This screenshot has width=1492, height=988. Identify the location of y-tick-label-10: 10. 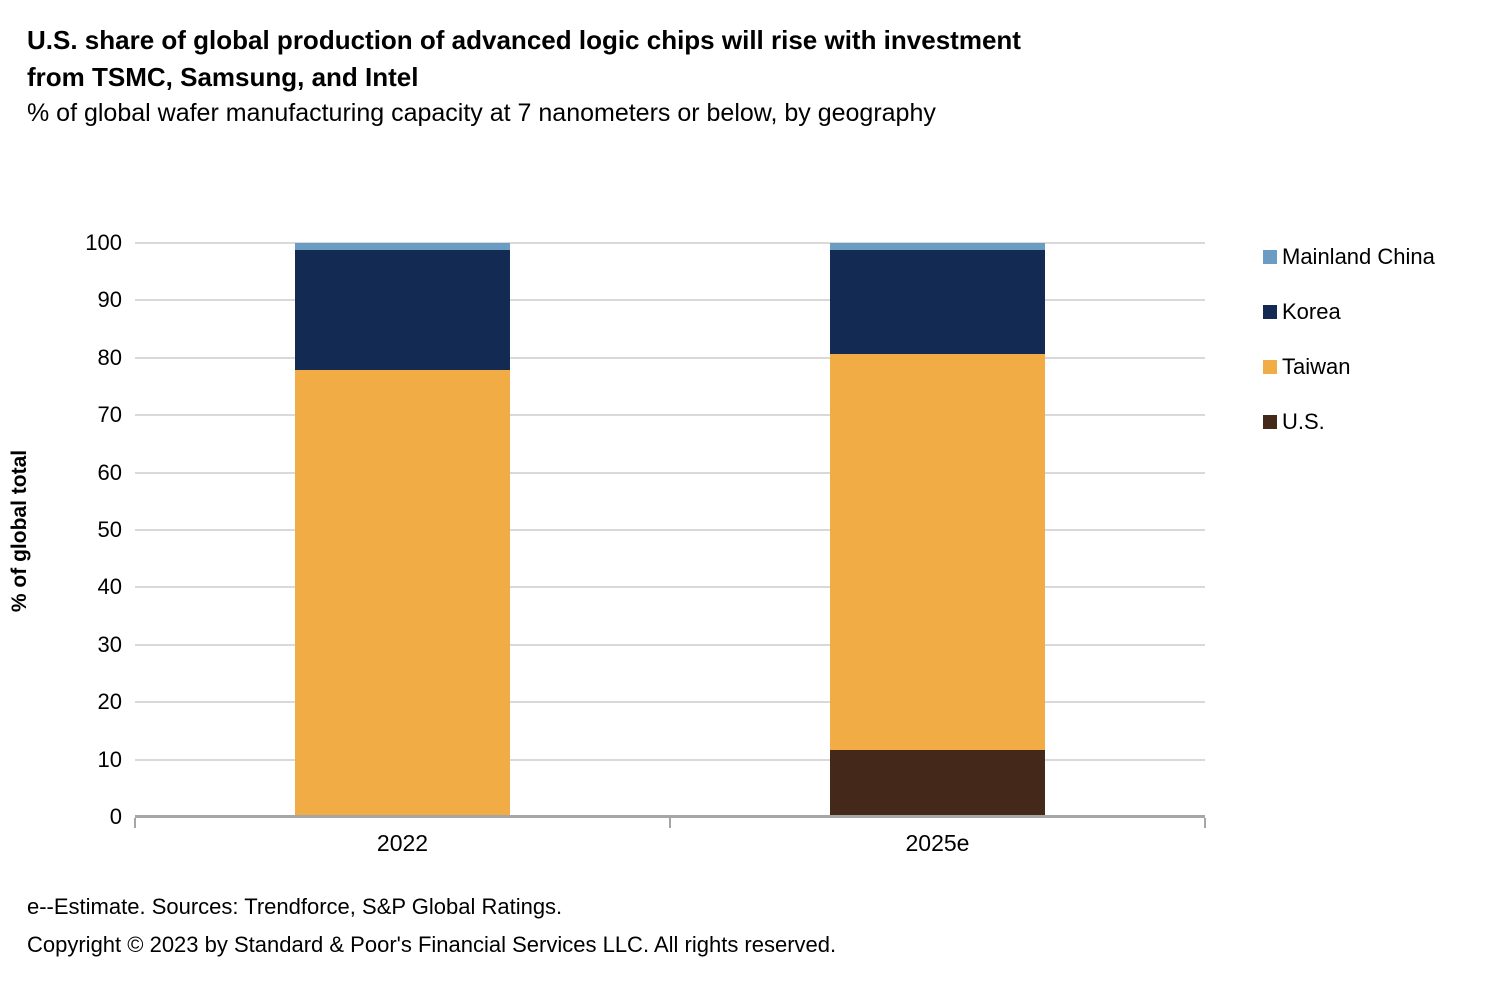
(109, 759).